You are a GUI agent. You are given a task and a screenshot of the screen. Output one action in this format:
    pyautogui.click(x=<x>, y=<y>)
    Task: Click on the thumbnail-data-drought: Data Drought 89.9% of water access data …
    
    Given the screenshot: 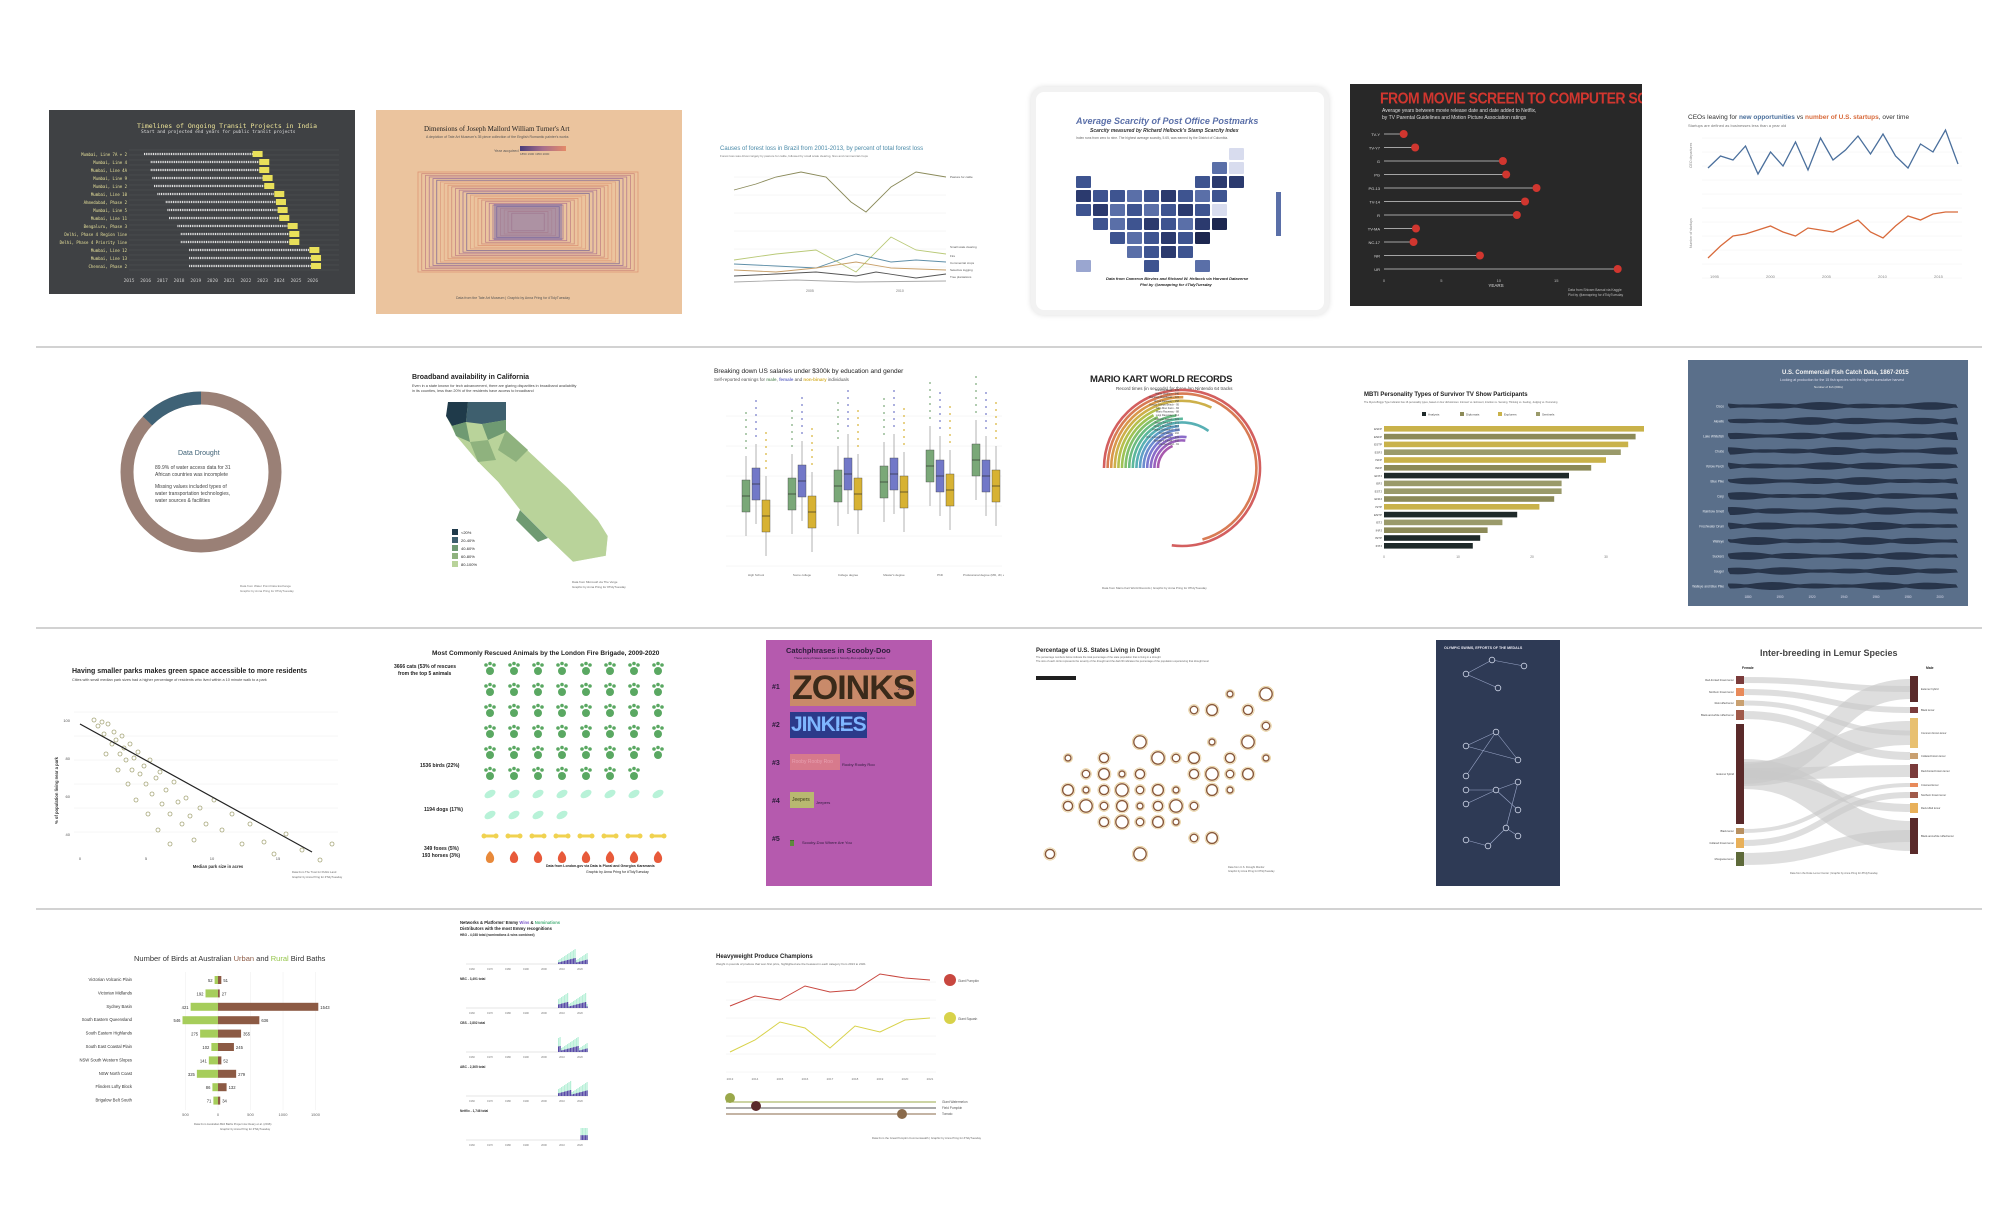 What is the action you would take?
    pyautogui.click(x=220, y=493)
    